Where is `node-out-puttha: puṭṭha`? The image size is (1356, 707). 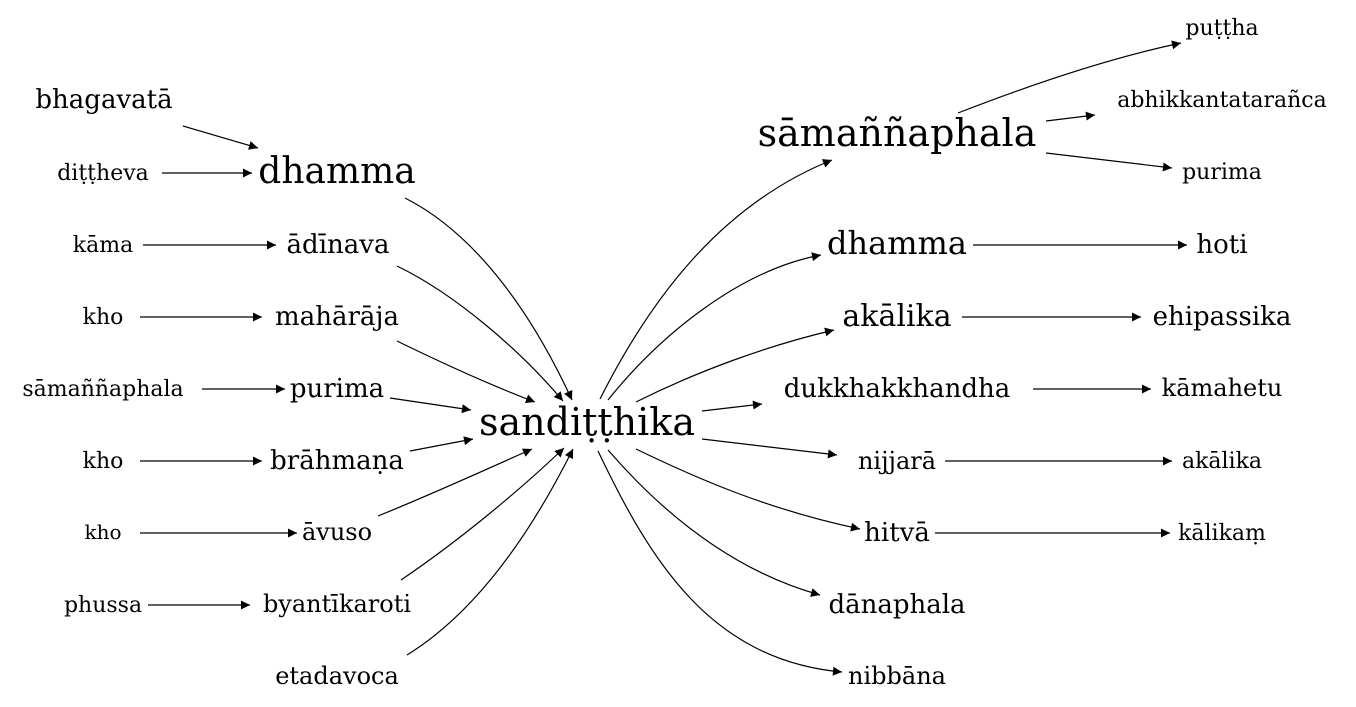
node-out-puttha: puṭṭha is located at coordinates (1221, 28).